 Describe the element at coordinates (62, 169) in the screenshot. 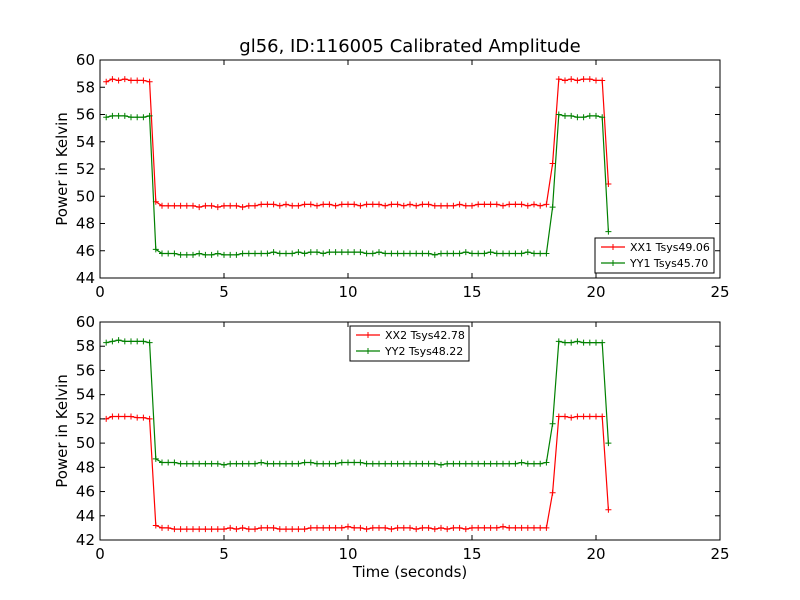

I see `top-y-axis-label: Power in Kelvin` at that location.